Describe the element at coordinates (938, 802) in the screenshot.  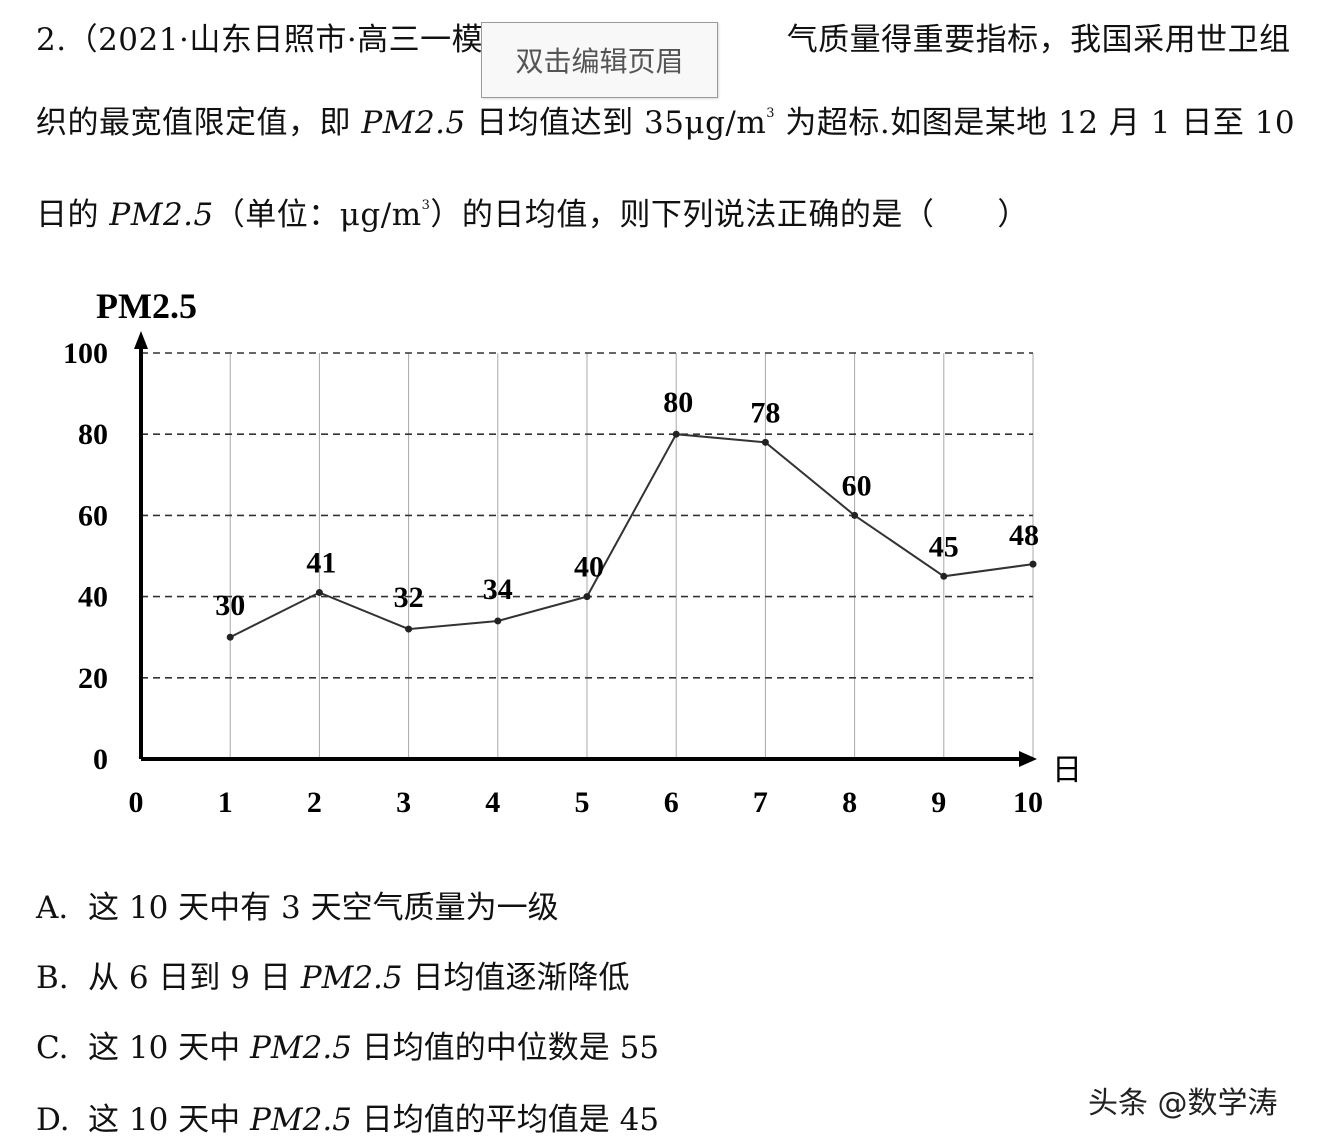
I see `x-tick-label: 9` at that location.